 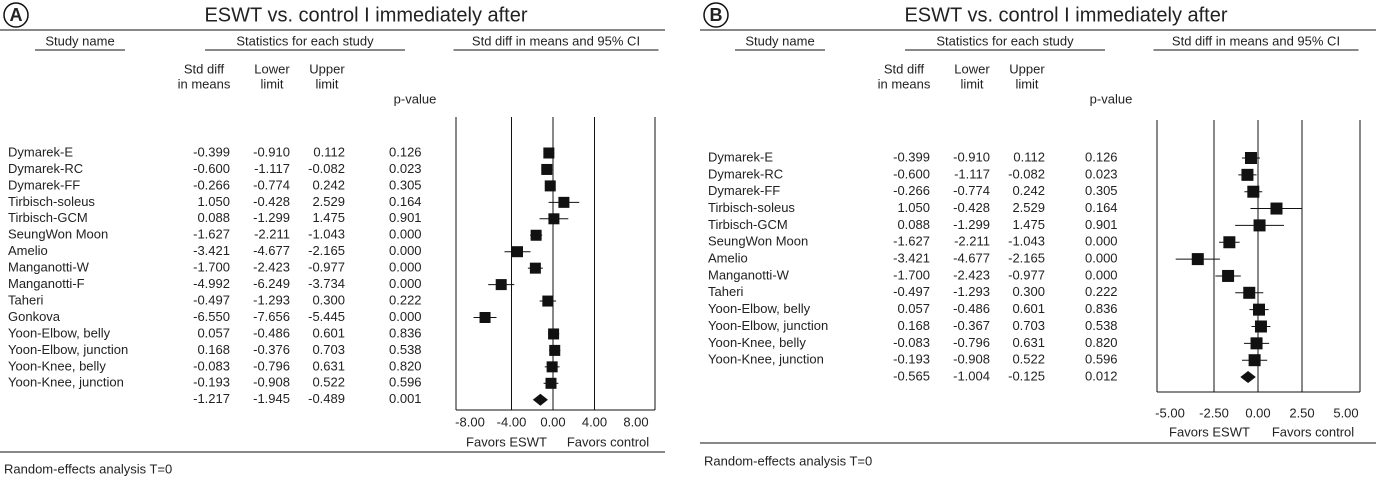 What do you see at coordinates (66, 382) in the screenshot?
I see `study-name: Yoon-Knee, junction` at bounding box center [66, 382].